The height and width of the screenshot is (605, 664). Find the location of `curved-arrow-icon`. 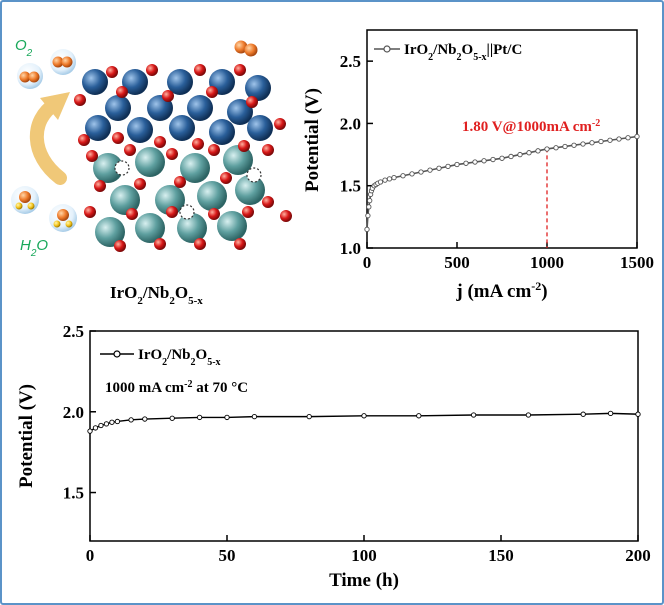

curved-arrow-icon is located at coordinates (48, 141).